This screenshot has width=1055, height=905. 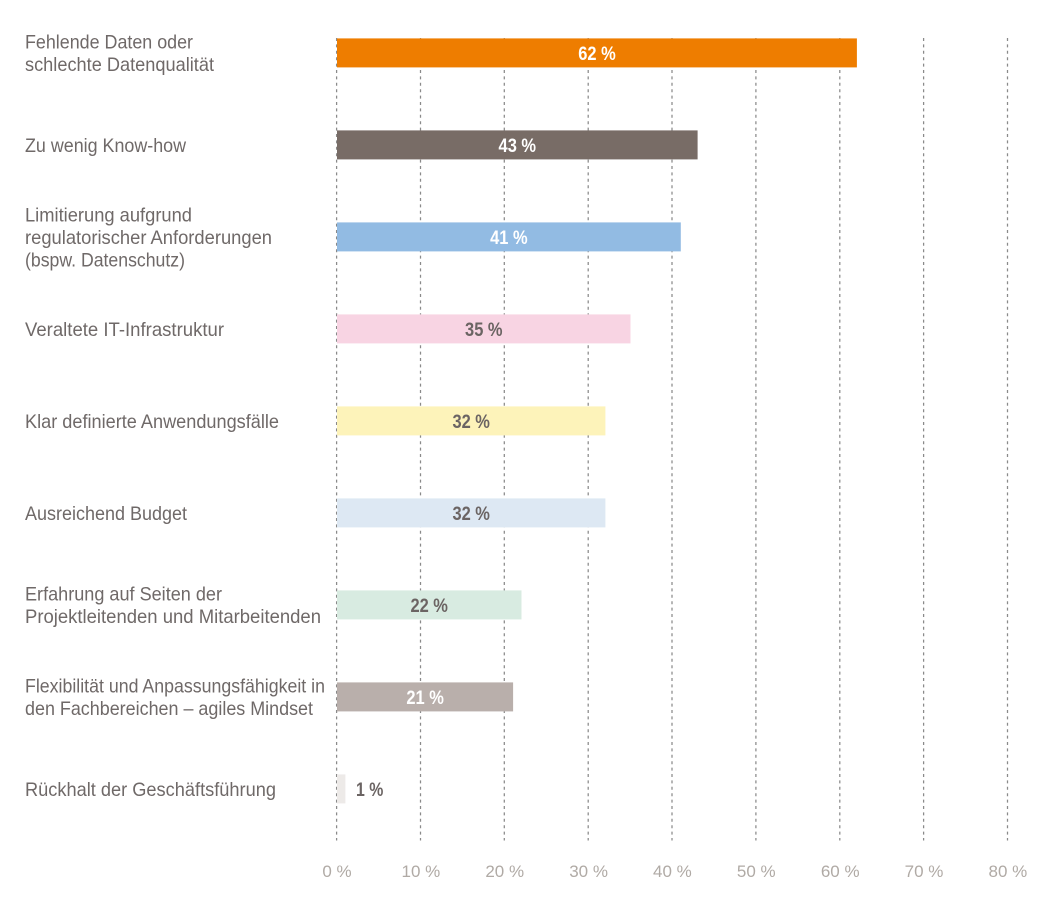 I want to click on svg-text: 20 %, so click(x=504, y=871).